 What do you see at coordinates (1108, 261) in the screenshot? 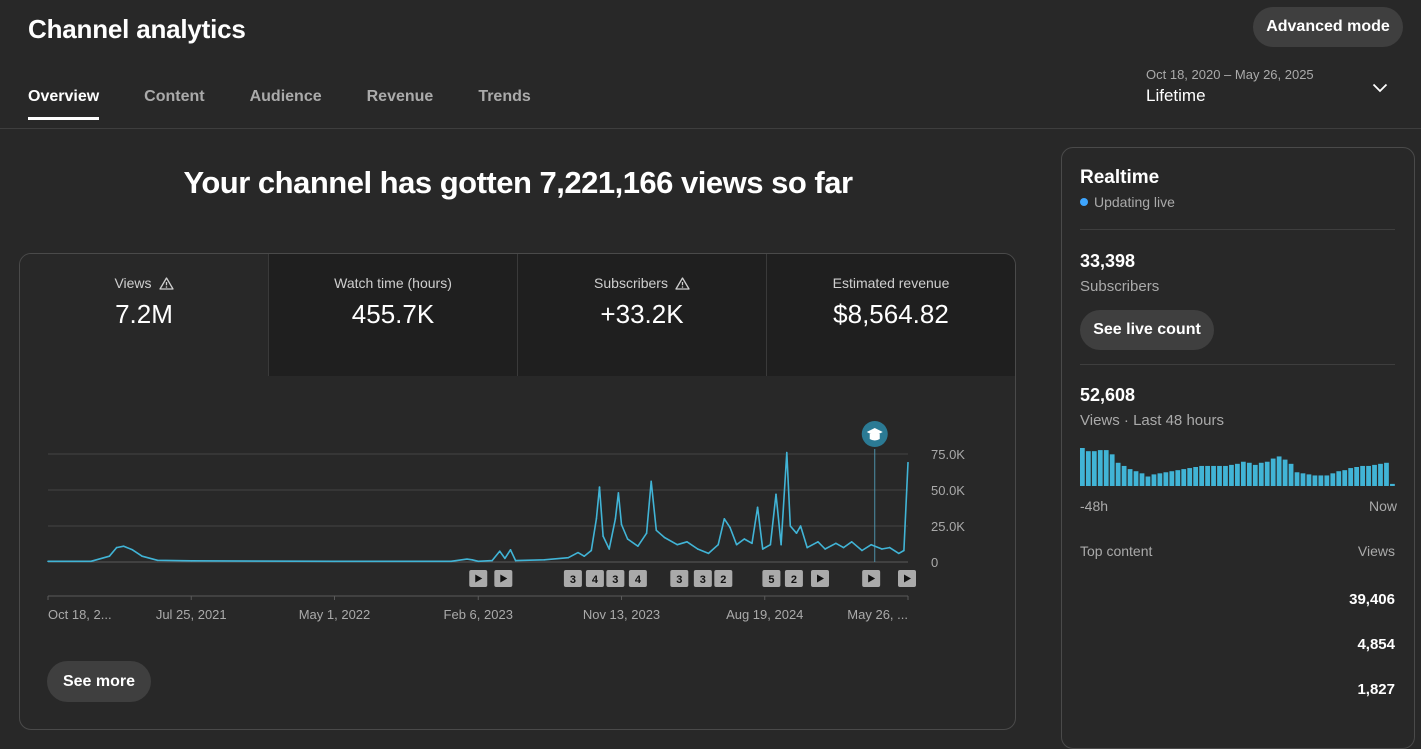
I see `subscriber-count: 33,398` at bounding box center [1108, 261].